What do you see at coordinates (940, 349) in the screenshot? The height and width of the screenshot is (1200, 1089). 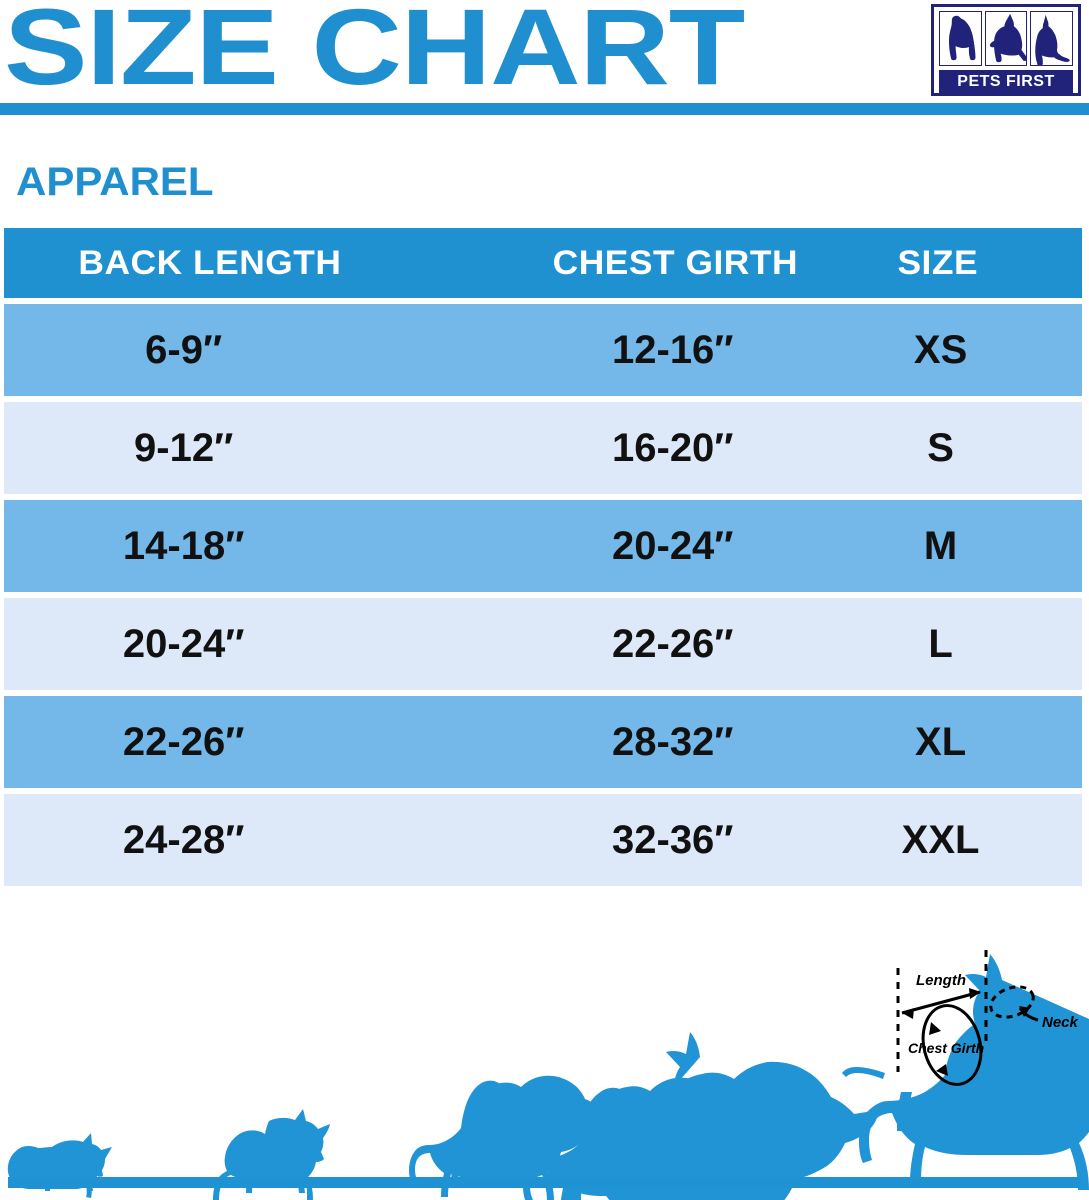 I see `cell-size: XS` at bounding box center [940, 349].